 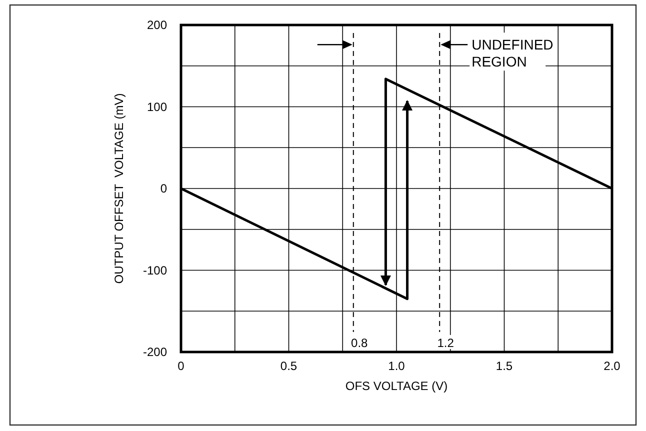 I want to click on y-tick-label: 100, so click(x=157, y=107).